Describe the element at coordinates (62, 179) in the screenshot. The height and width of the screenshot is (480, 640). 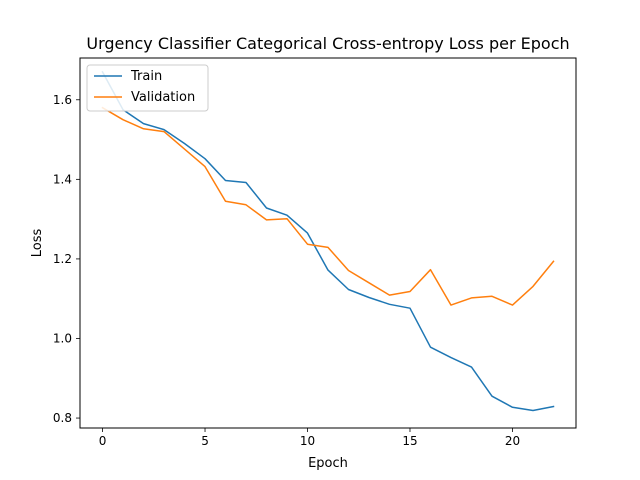
I see `y-tick-label: 1.4` at that location.